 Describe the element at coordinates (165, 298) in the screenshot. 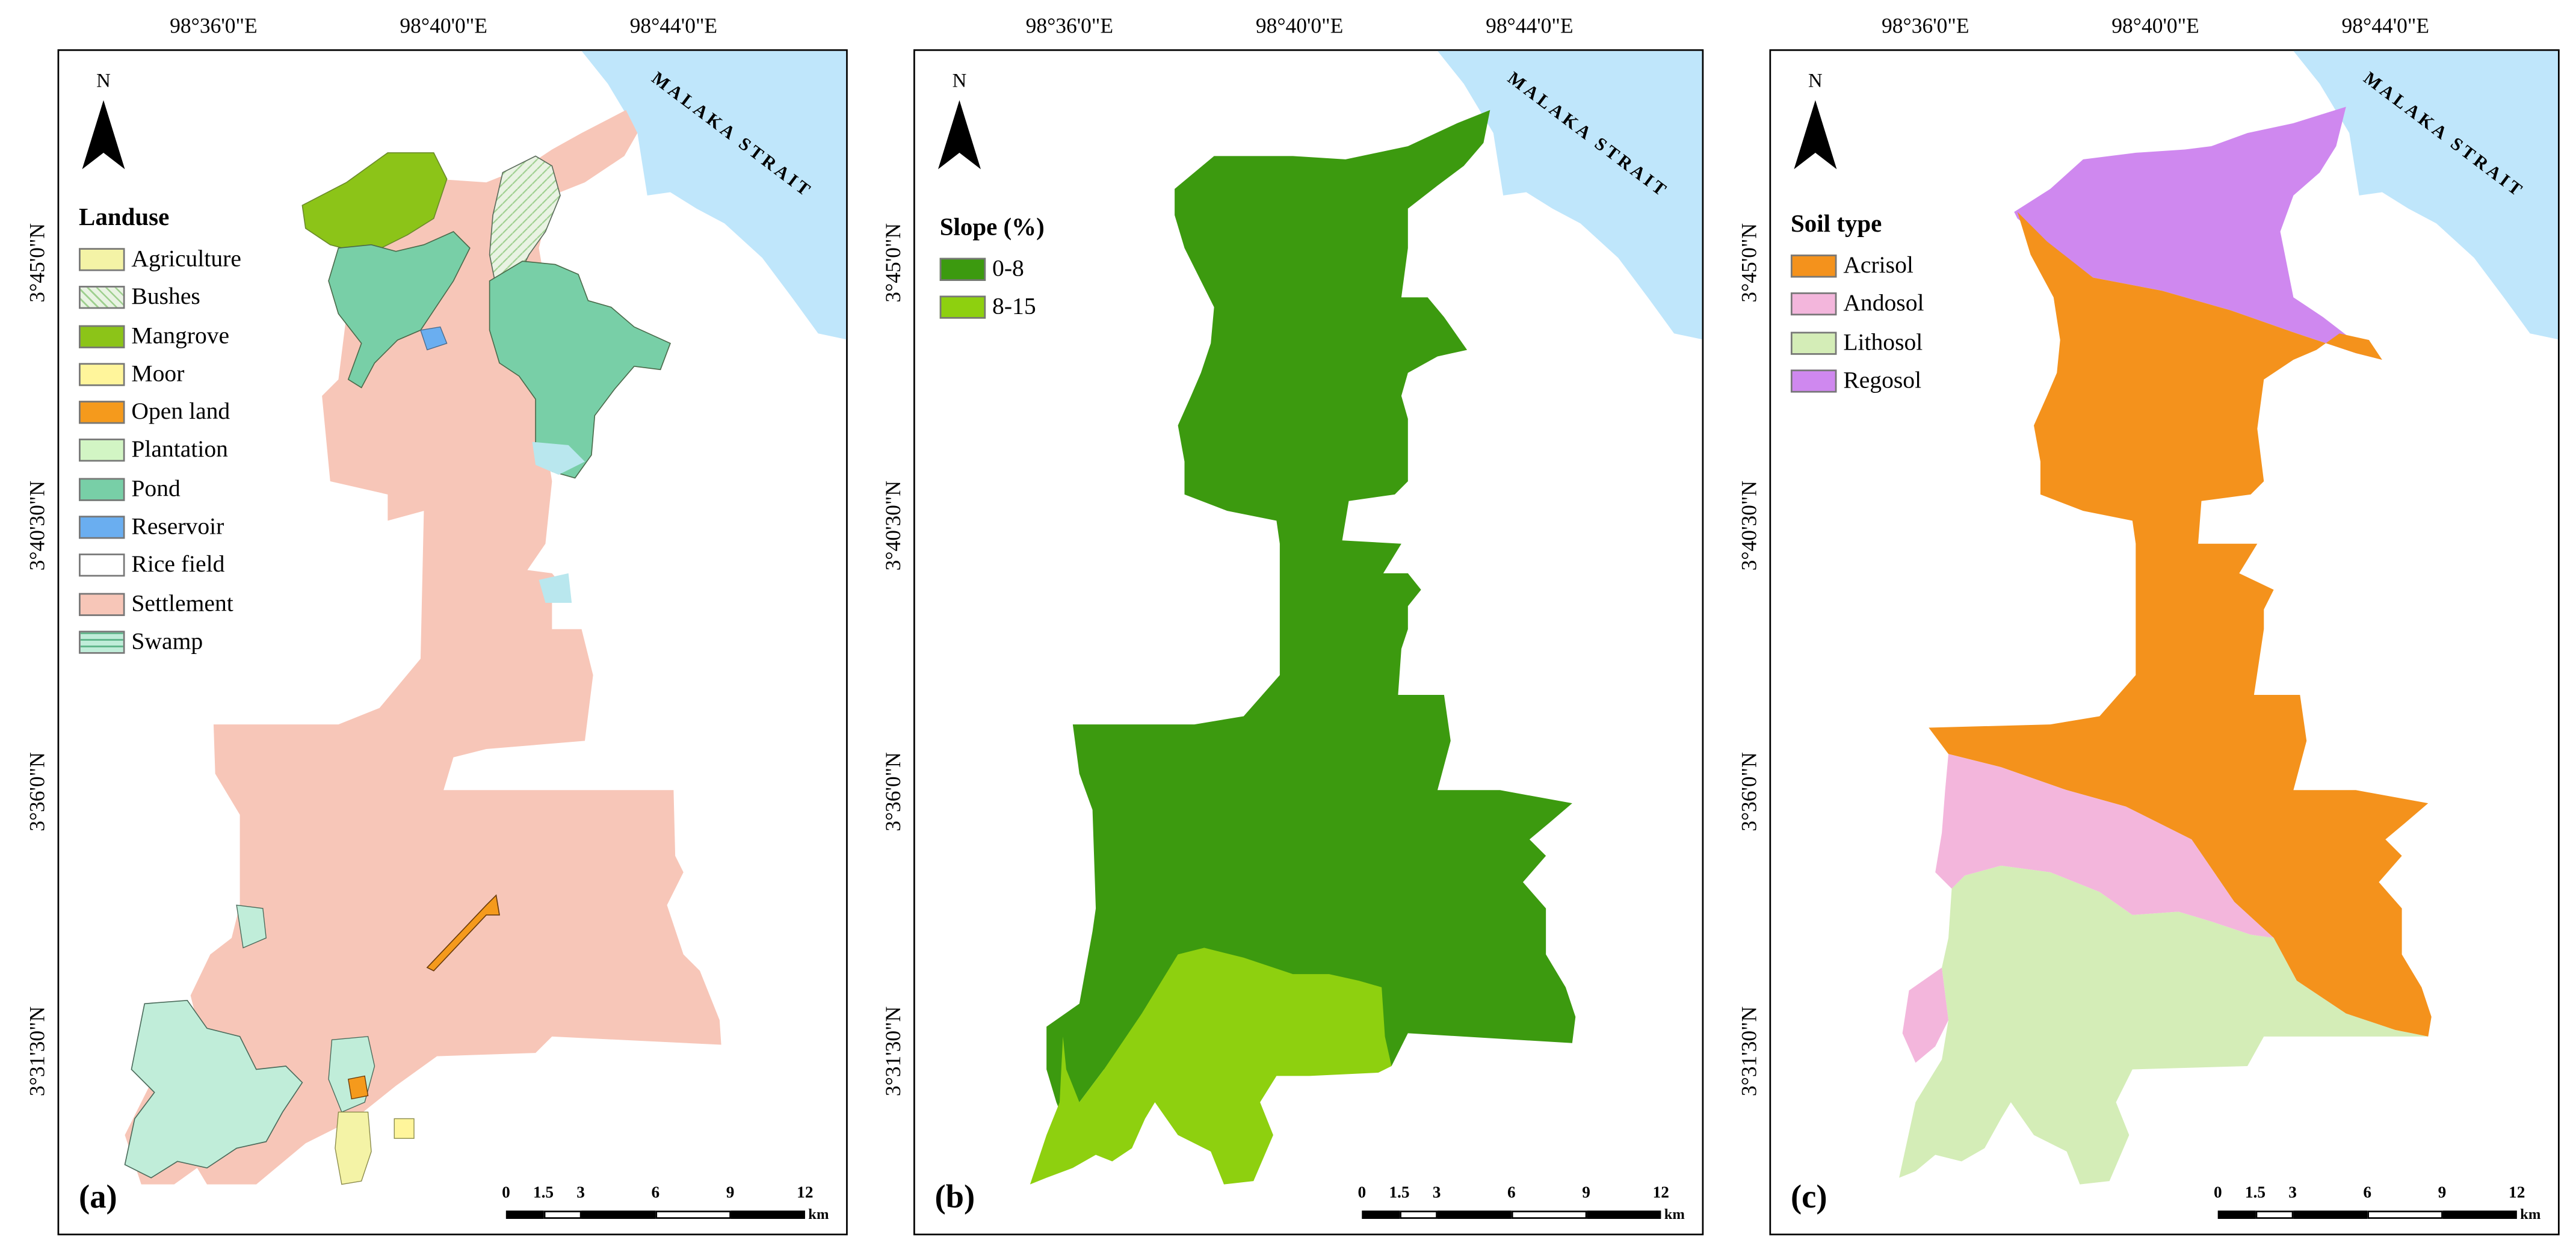

I see `legend-label: Bushes` at that location.